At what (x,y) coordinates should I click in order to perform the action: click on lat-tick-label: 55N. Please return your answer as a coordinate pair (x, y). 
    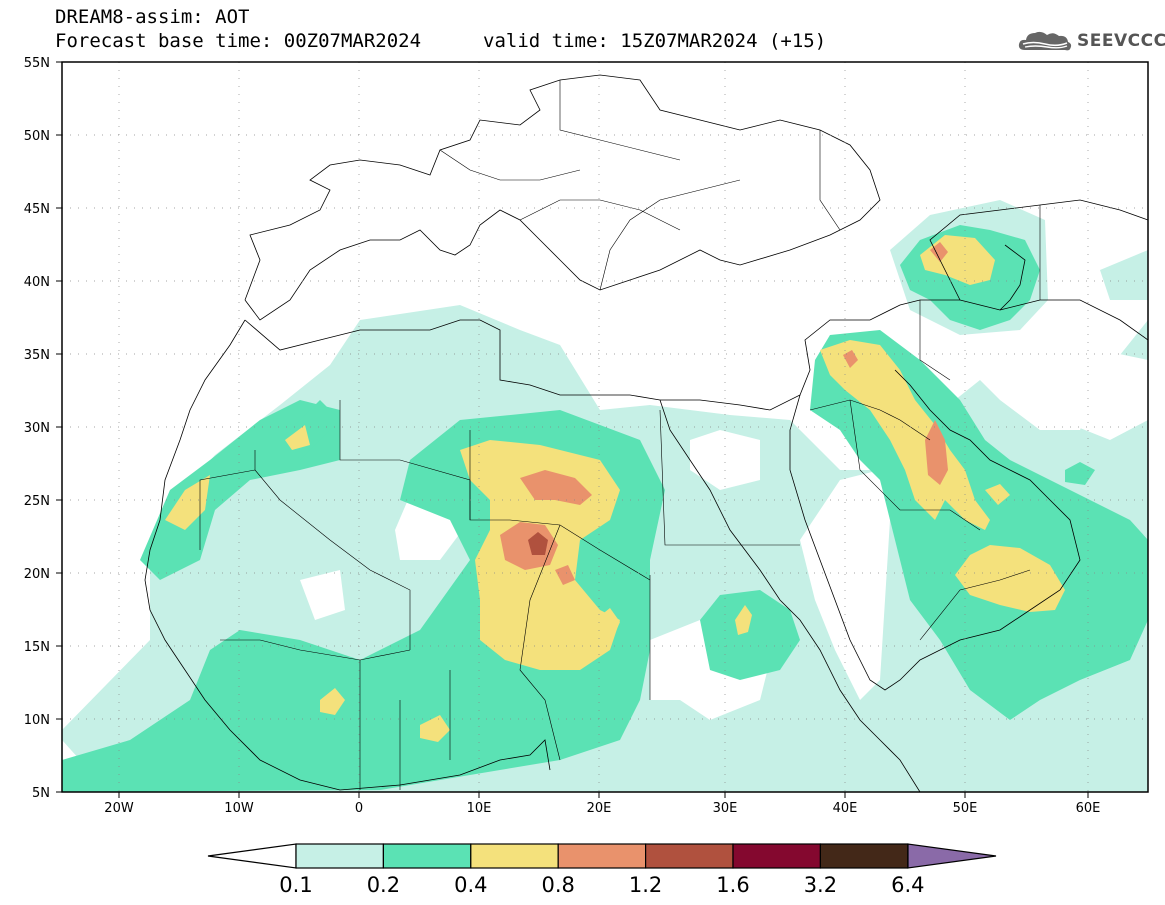
    Looking at the image, I should click on (37, 63).